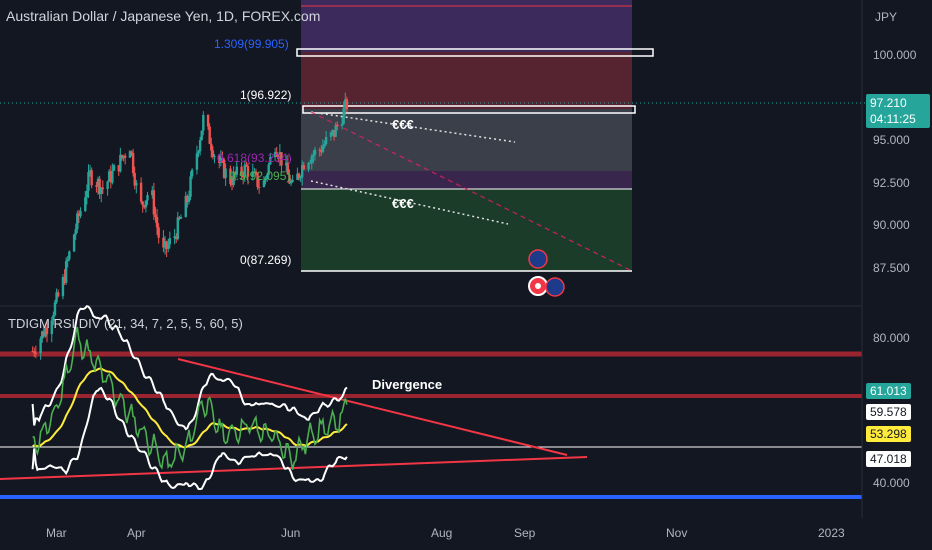  Describe the element at coordinates (251, 44) in the screenshot. I see `fib-label: 1.309(99.905)` at that location.